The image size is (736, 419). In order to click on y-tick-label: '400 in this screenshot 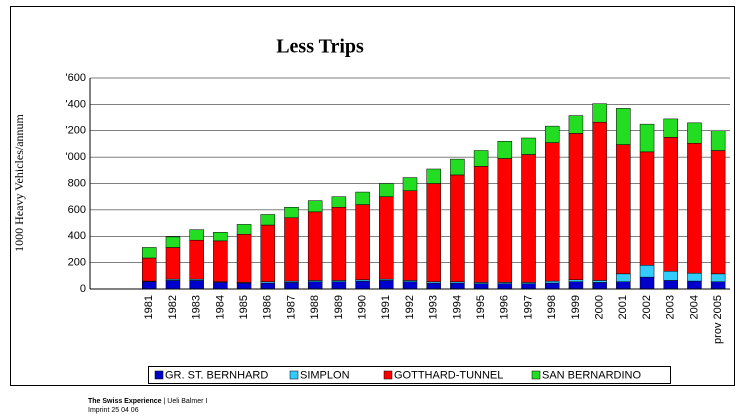, I will do `click(76, 104)`.